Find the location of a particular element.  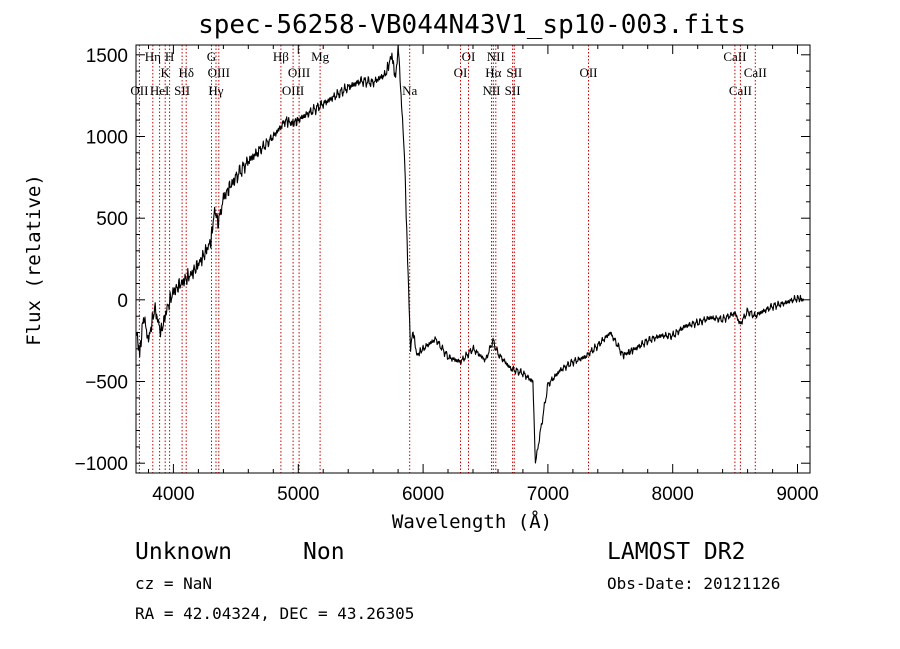

spectral-line-label: Hγ is located at coordinates (215, 90).